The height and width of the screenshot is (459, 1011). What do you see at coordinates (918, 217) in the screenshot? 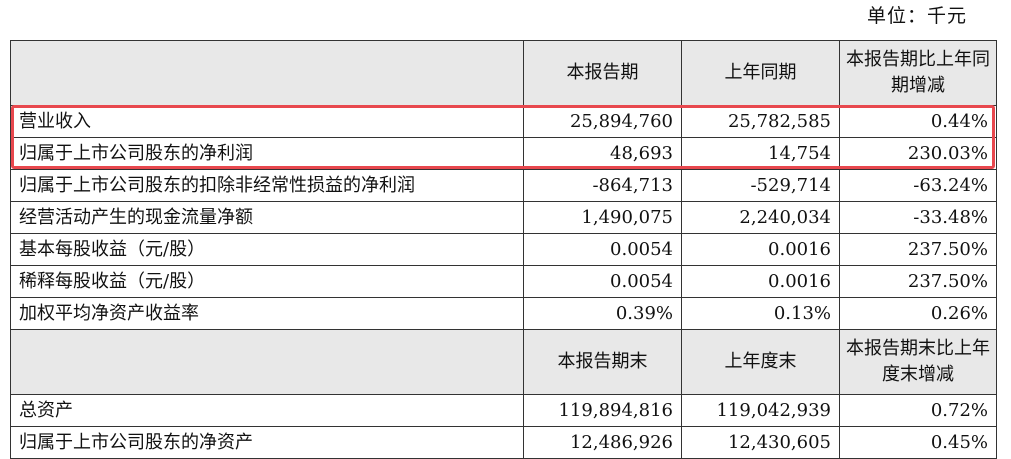
I see `row-change-value: -33.48%` at bounding box center [918, 217].